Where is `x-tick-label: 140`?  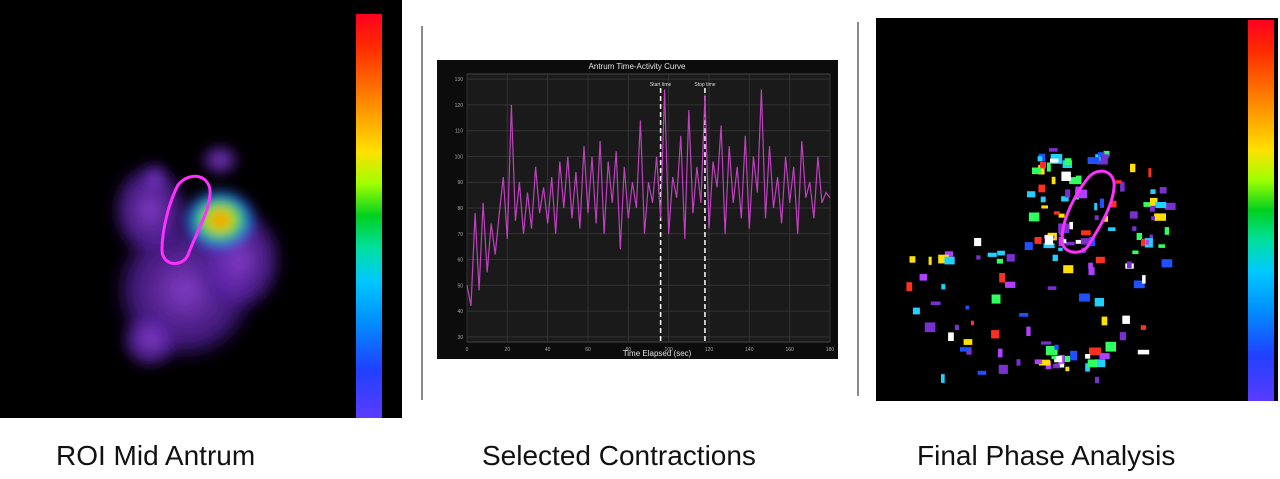
x-tick-label: 140 is located at coordinates (749, 350).